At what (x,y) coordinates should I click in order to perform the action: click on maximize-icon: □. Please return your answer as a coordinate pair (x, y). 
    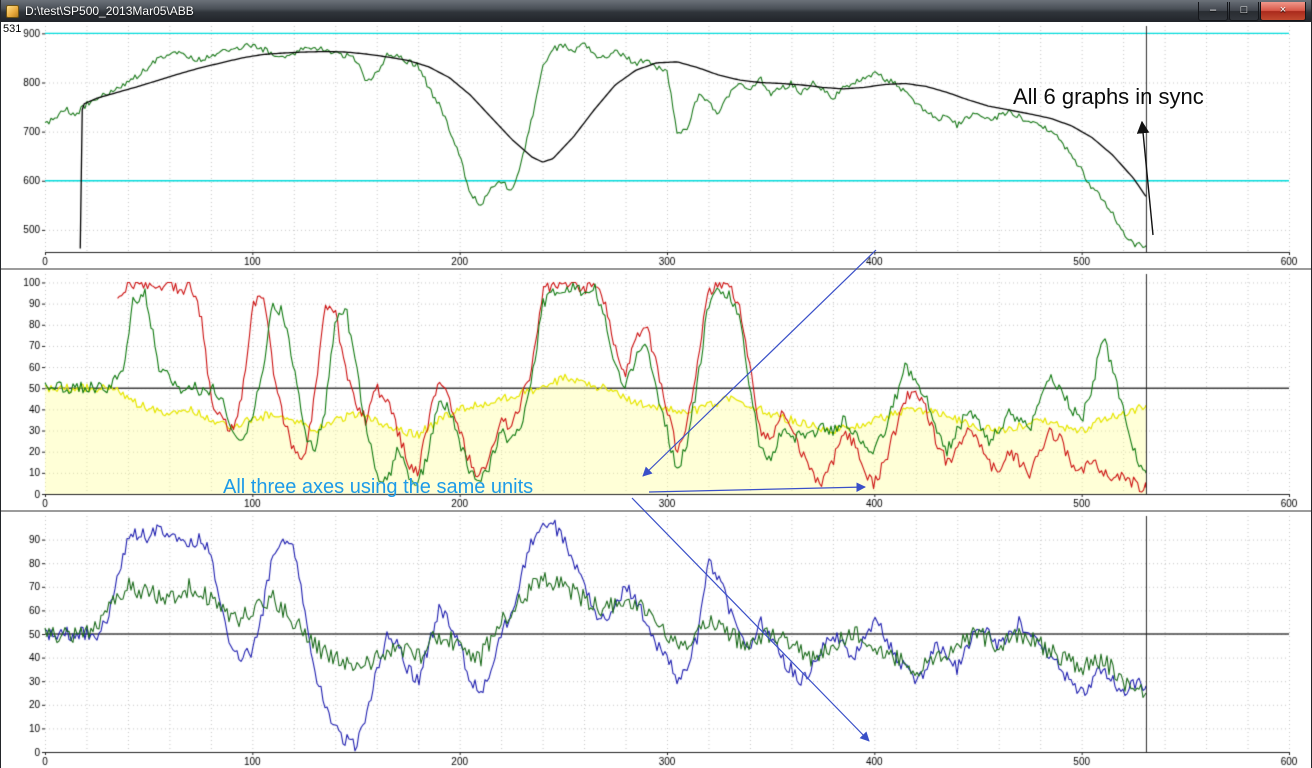
    Looking at the image, I should click on (1244, 10).